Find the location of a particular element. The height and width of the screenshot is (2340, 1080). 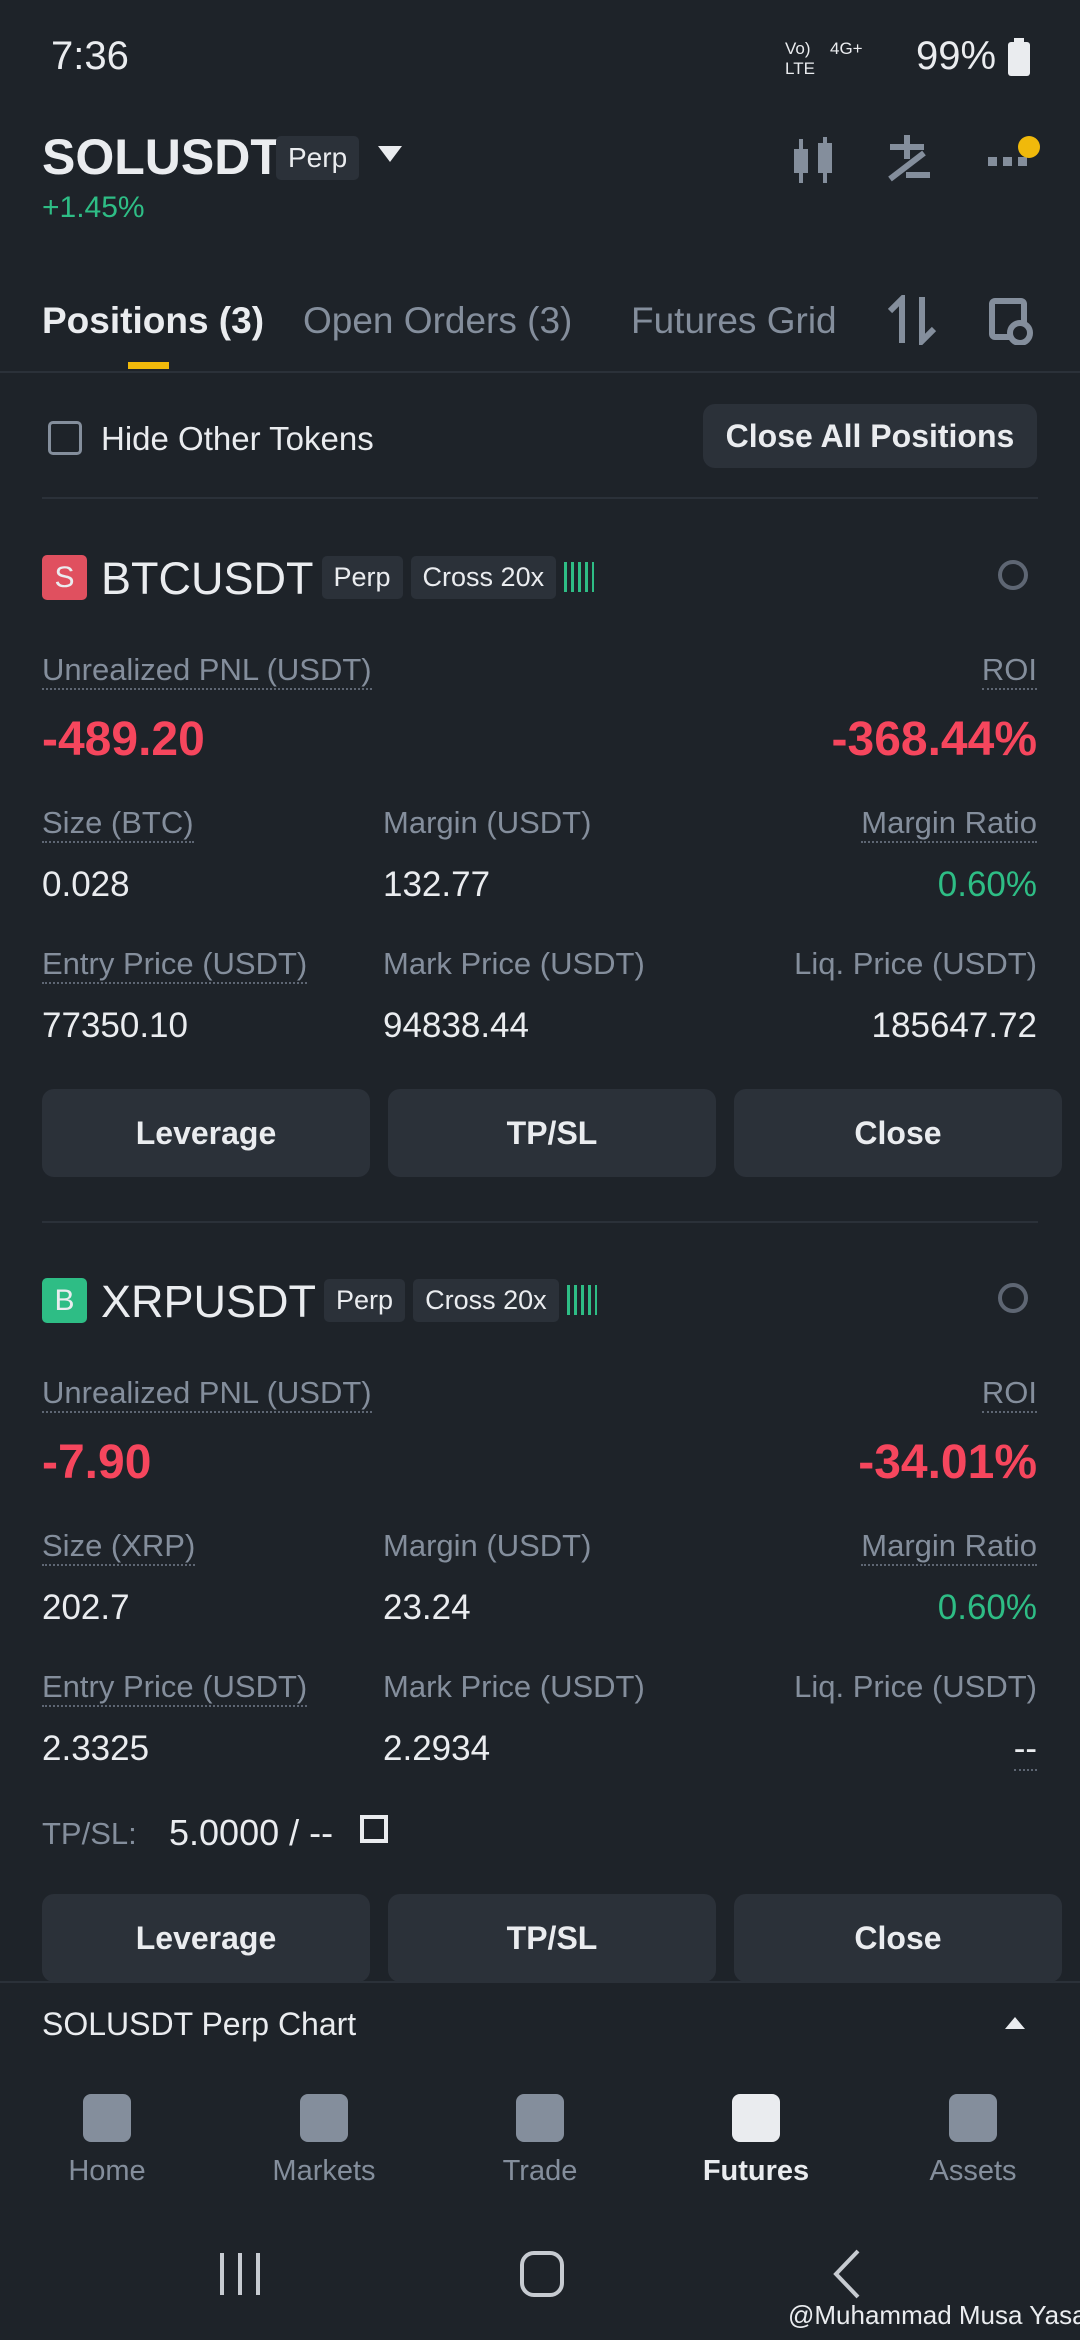

dropdown-icon is located at coordinates (390, 155).